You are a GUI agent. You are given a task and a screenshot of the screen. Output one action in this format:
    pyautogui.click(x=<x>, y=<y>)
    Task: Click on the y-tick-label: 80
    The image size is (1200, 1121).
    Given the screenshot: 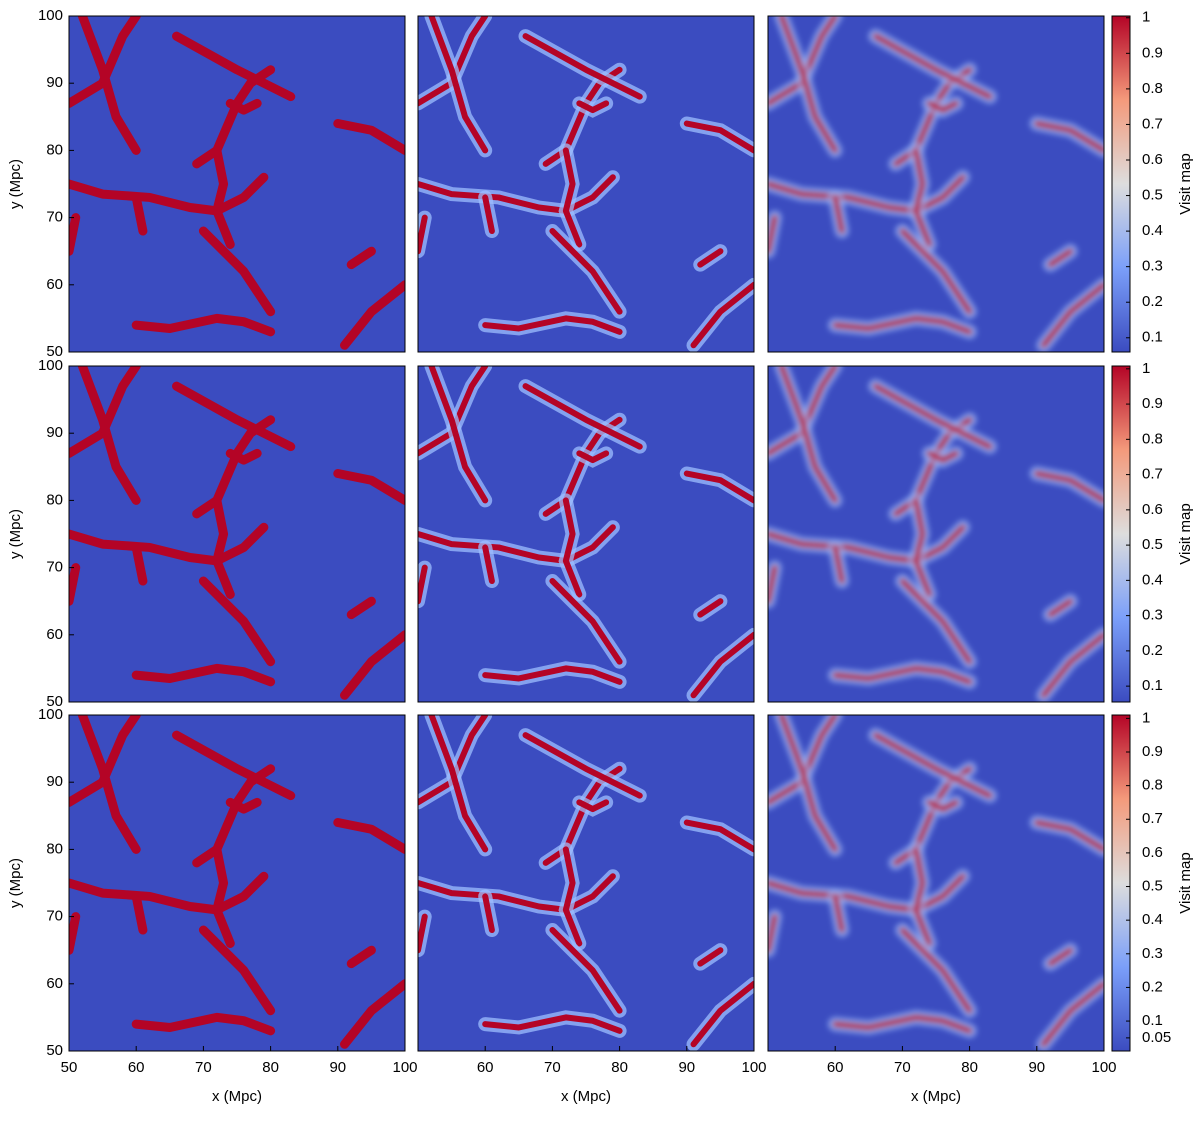 What is the action you would take?
    pyautogui.click(x=54, y=848)
    